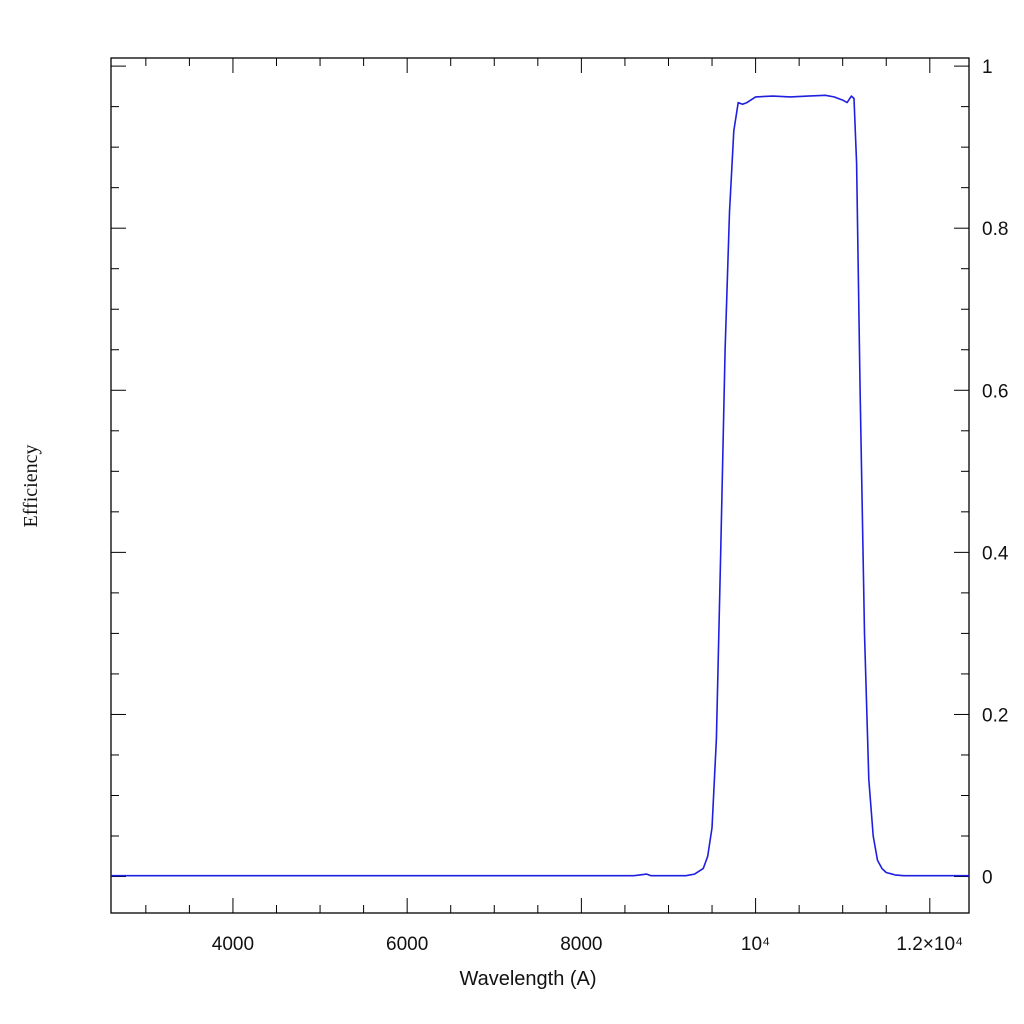 The image size is (1024, 1024). Describe the element at coordinates (755, 944) in the screenshot. I see `x-tick-label: 10⁴` at that location.